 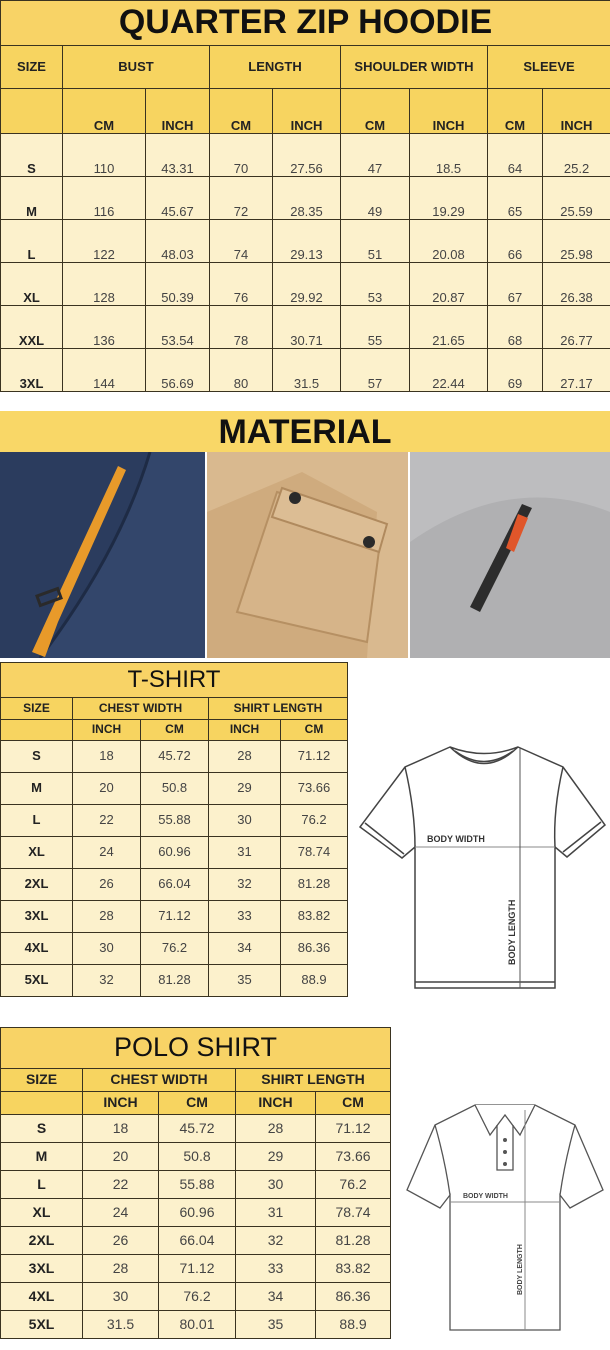 I want to click on value-cell: 49, so click(x=375, y=198).